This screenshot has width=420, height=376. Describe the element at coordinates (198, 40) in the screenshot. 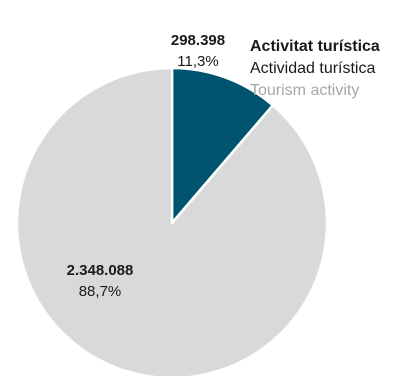

I see `slice-value-label-0: 298.398` at that location.